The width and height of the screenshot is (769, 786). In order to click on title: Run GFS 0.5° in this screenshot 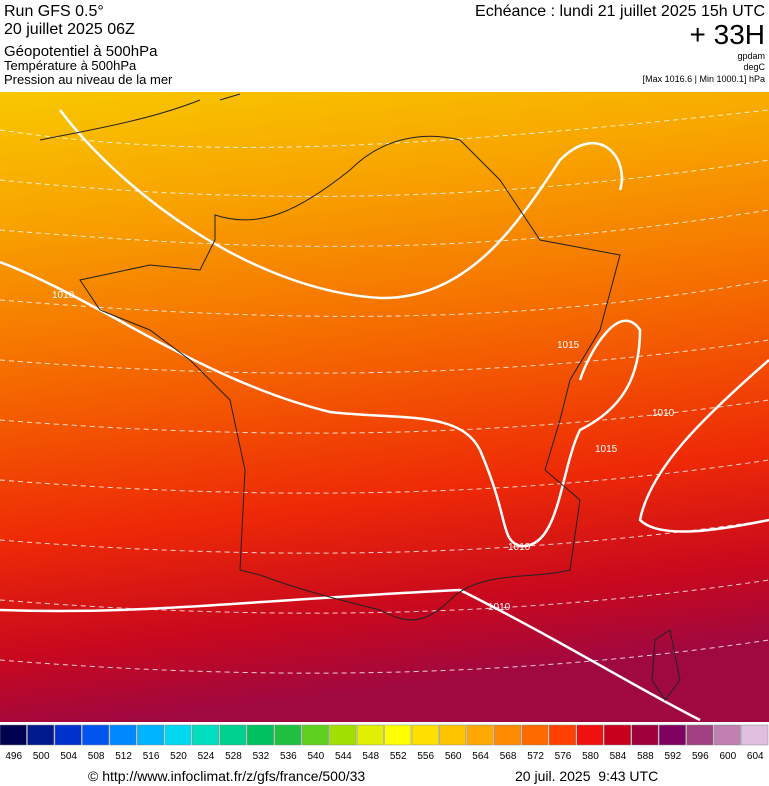, I will do `click(54, 11)`.